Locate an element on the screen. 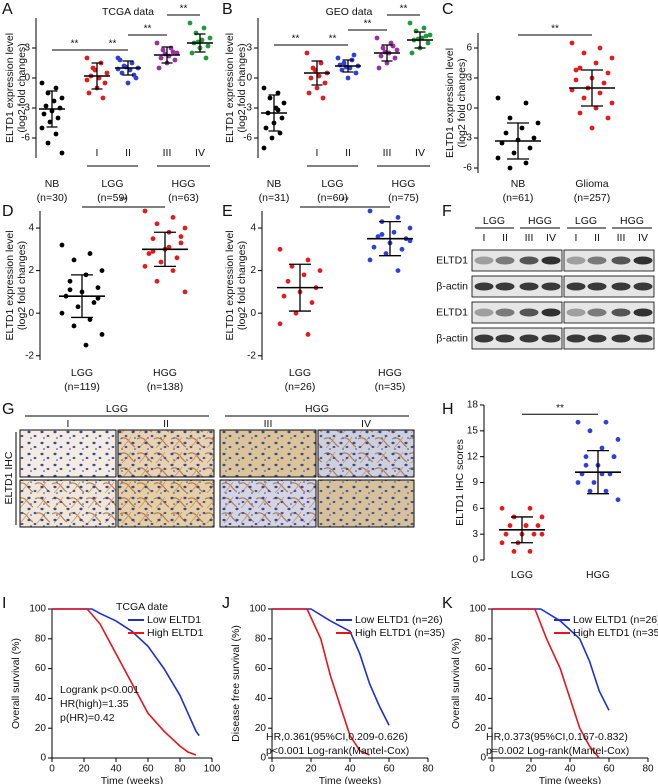  blot-row-label: β-actin is located at coordinates (452, 338).